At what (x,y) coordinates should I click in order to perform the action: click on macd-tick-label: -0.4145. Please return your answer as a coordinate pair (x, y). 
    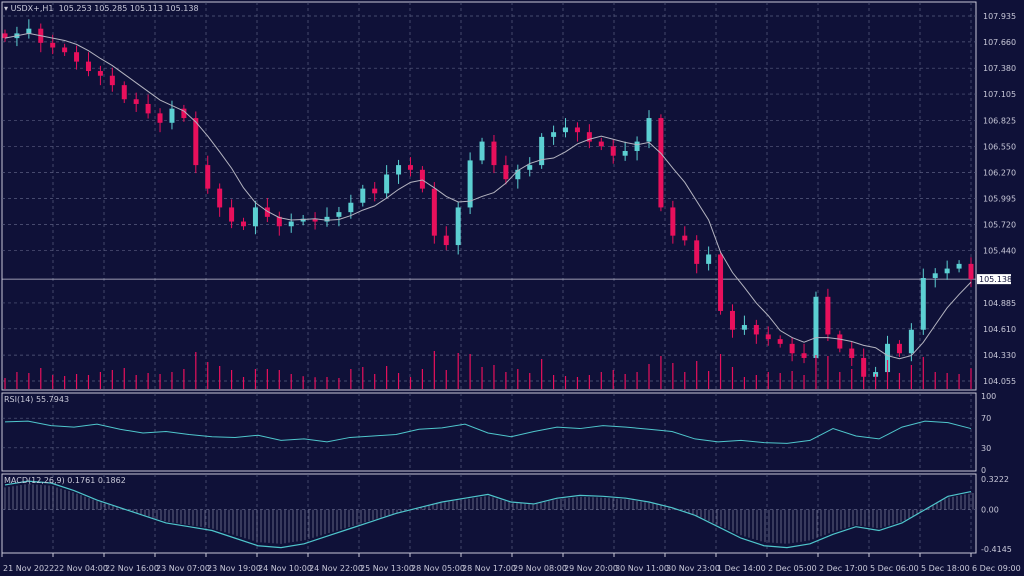
    Looking at the image, I should click on (996, 549).